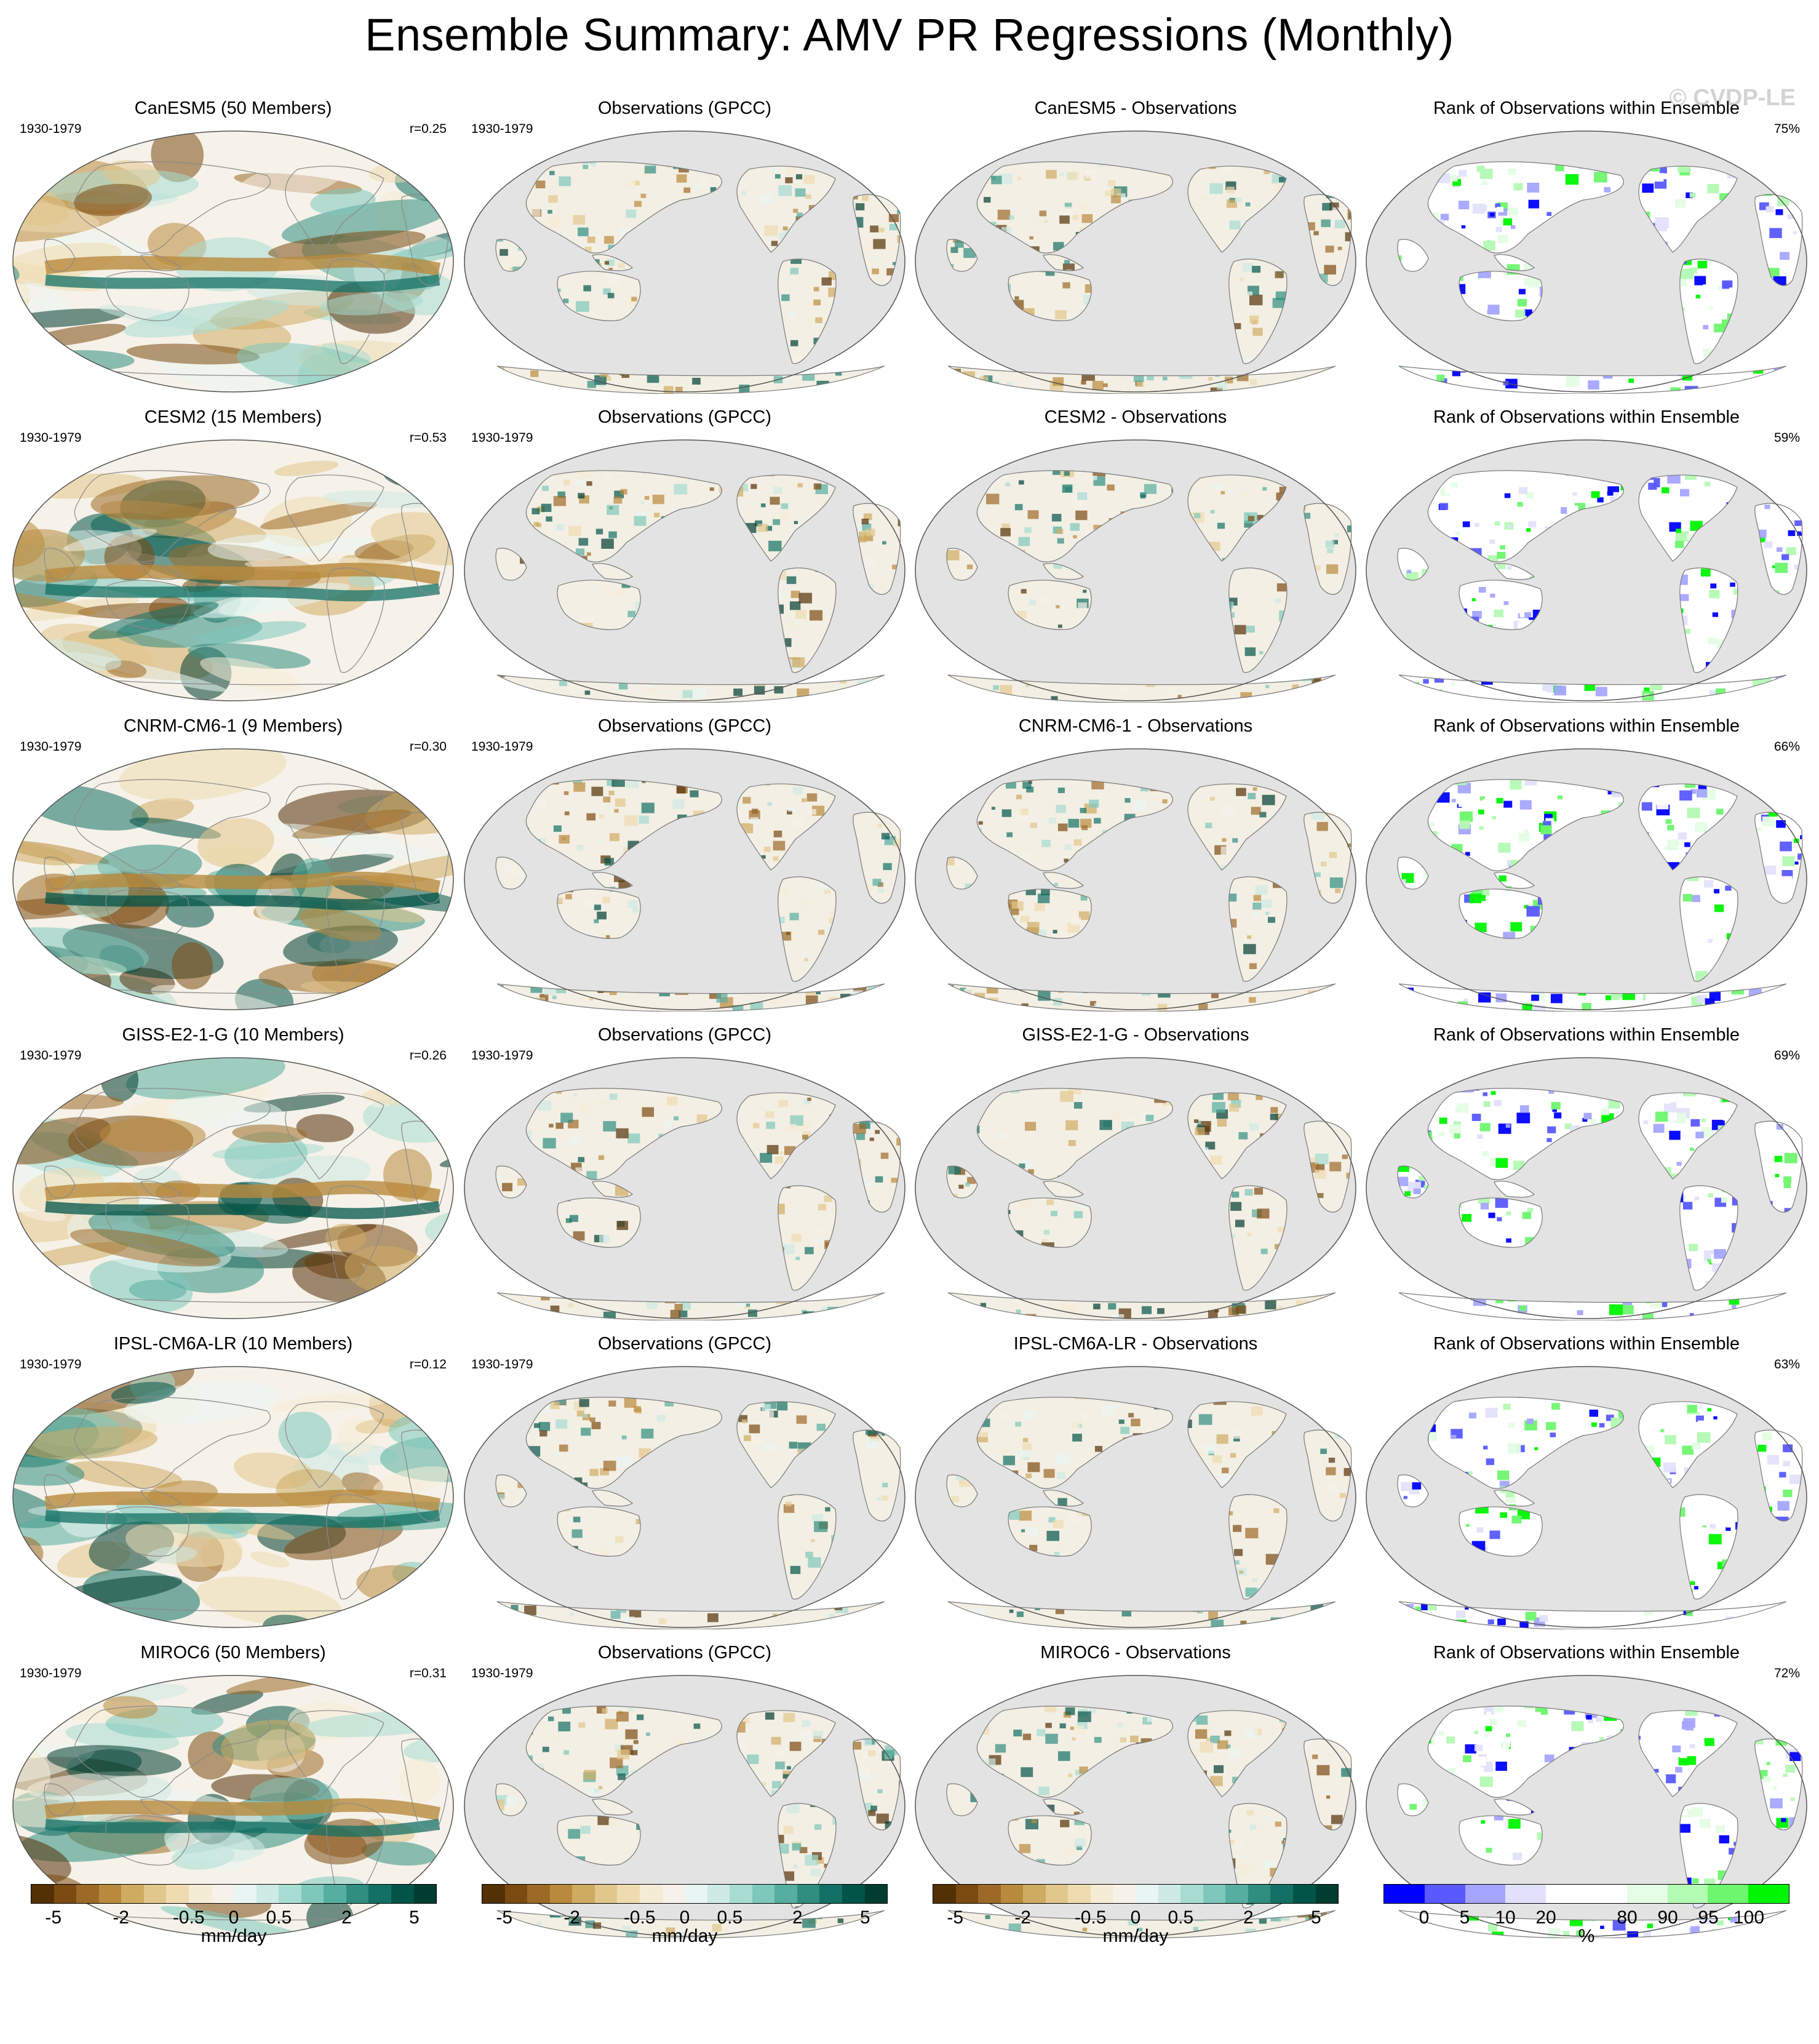  I want to click on correlation-label: r=0.31, so click(428, 1673).